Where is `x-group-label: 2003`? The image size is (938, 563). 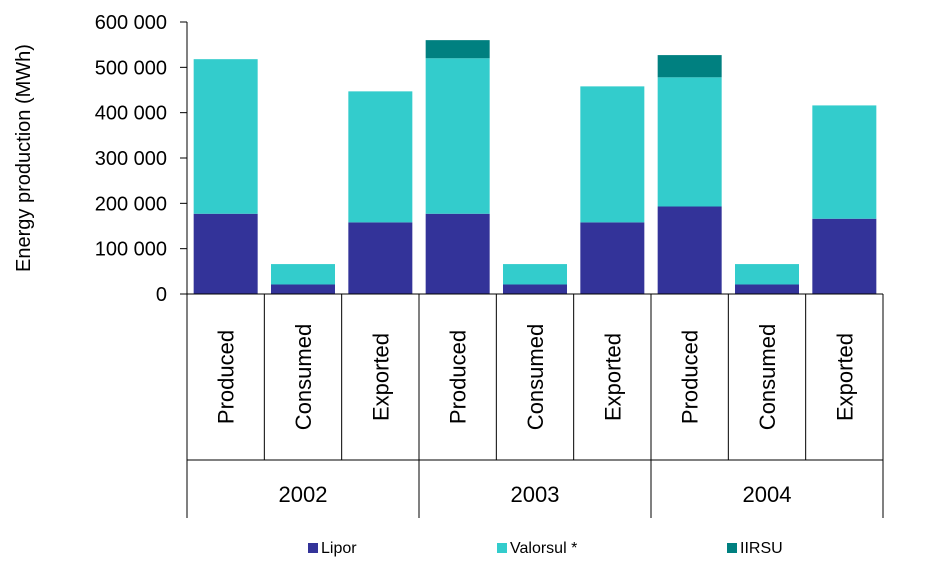 x-group-label: 2003 is located at coordinates (535, 494).